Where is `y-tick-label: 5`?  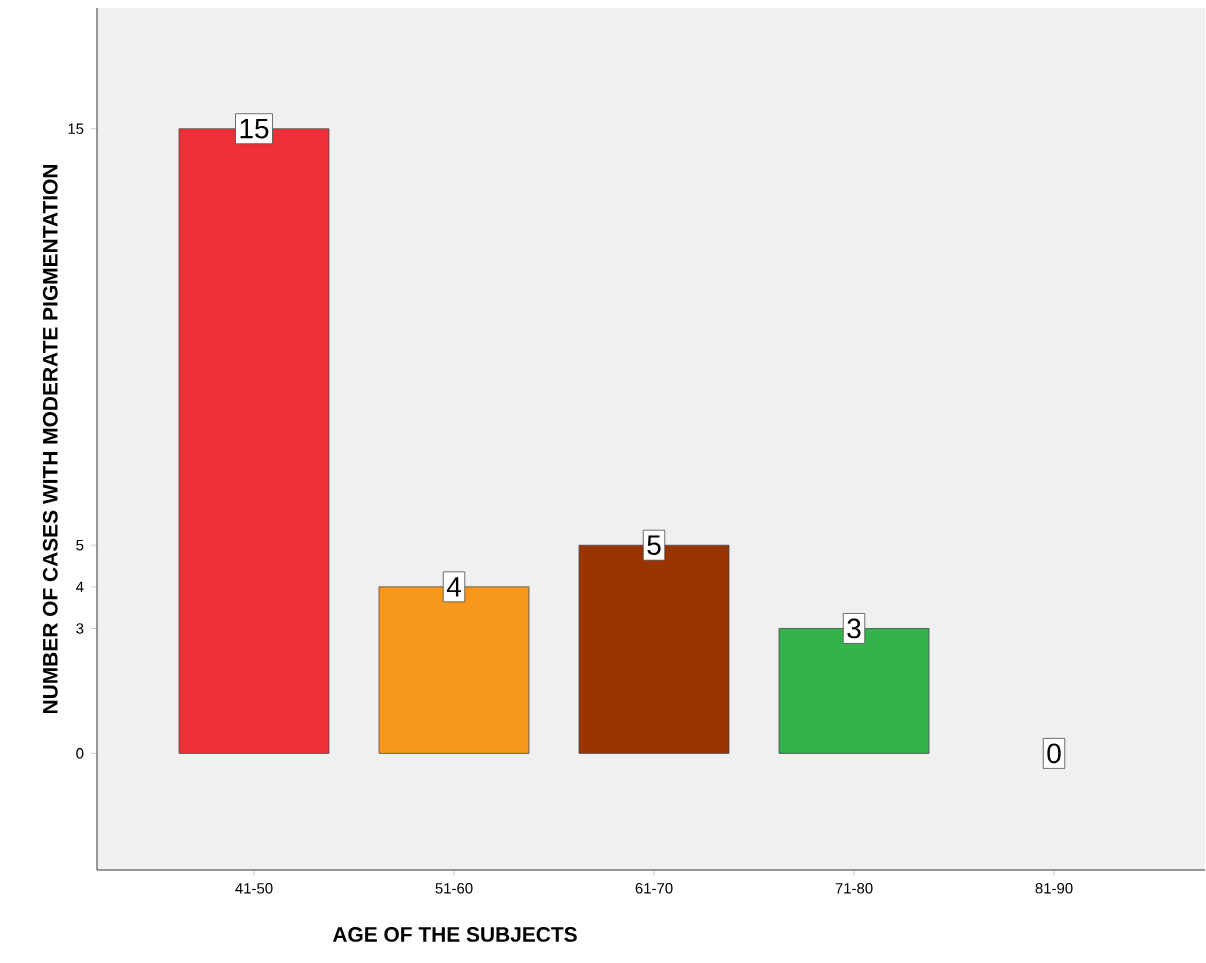 y-tick-label: 5 is located at coordinates (80, 545).